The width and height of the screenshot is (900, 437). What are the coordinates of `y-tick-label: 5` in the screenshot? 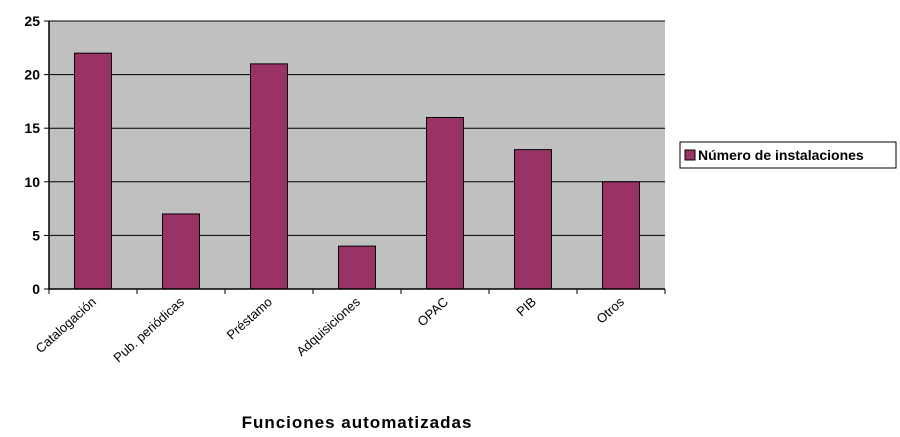 It's located at (36, 235).